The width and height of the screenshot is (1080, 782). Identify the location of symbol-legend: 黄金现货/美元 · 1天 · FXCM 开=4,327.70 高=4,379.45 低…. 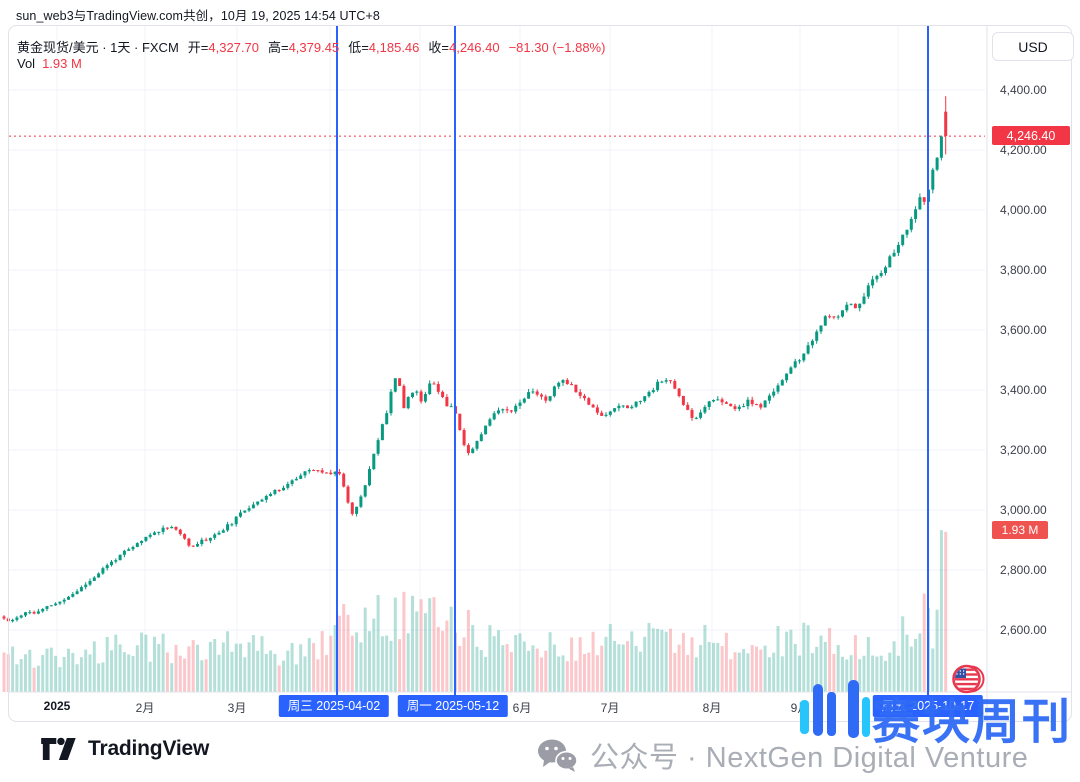
(311, 46).